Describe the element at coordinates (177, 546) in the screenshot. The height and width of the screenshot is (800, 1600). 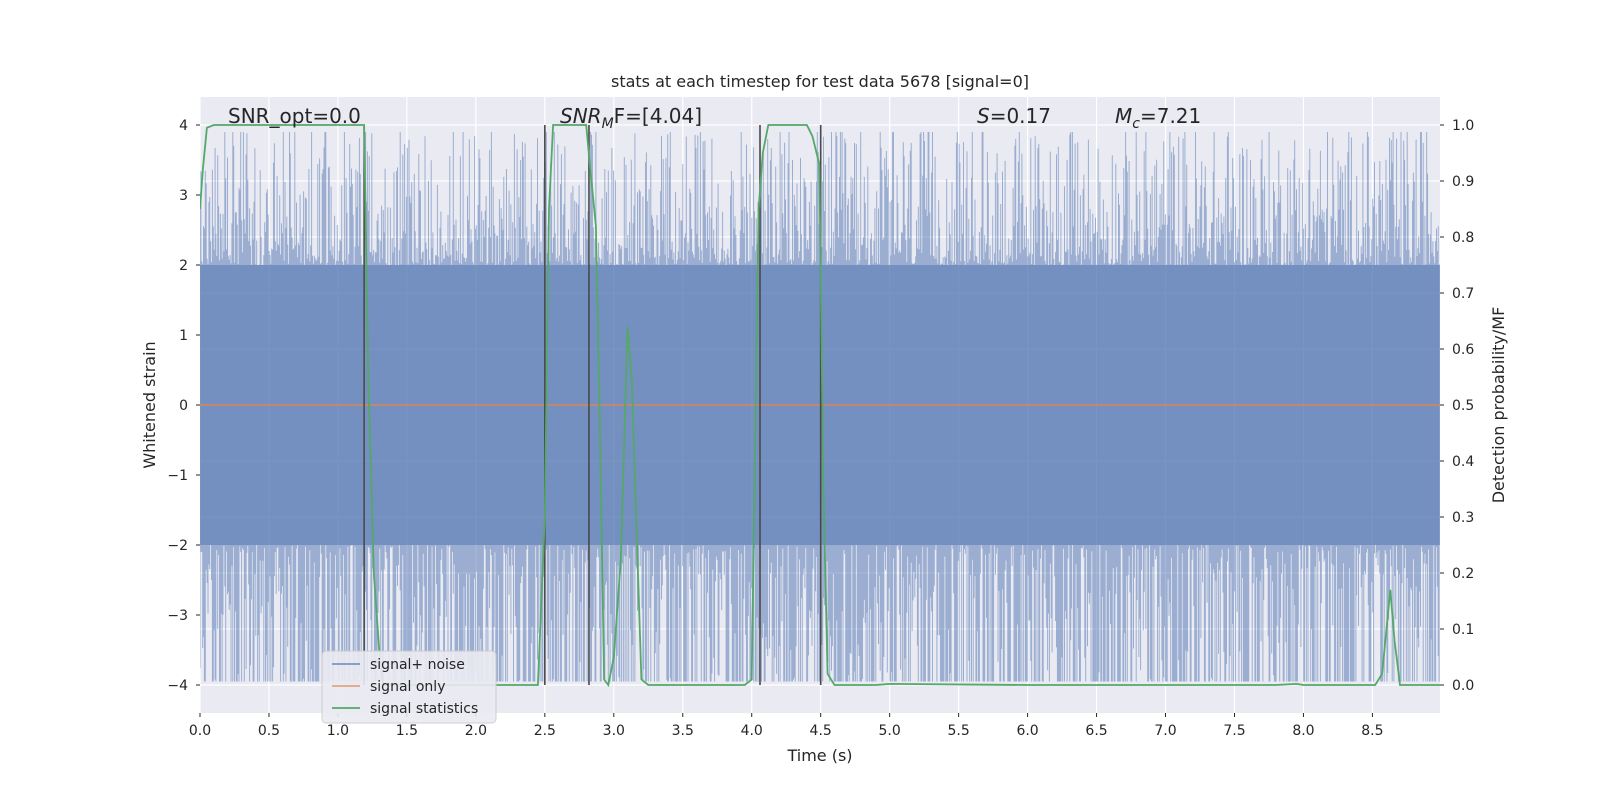
I see `y-tick-label-left: −2` at that location.